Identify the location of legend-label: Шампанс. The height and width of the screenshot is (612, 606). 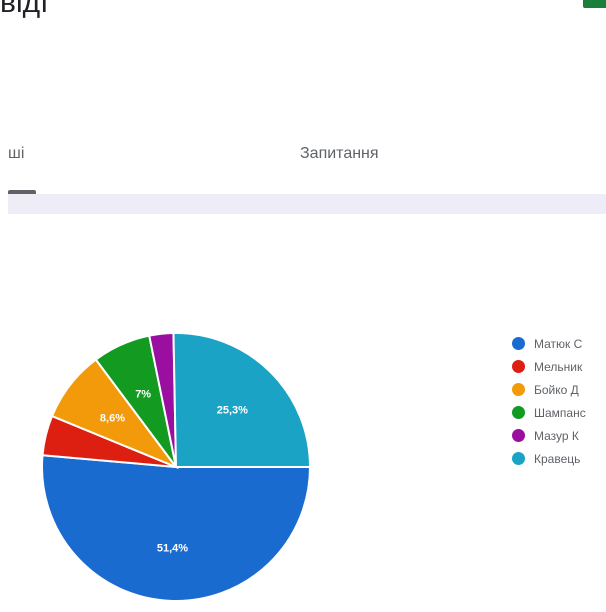
(560, 412).